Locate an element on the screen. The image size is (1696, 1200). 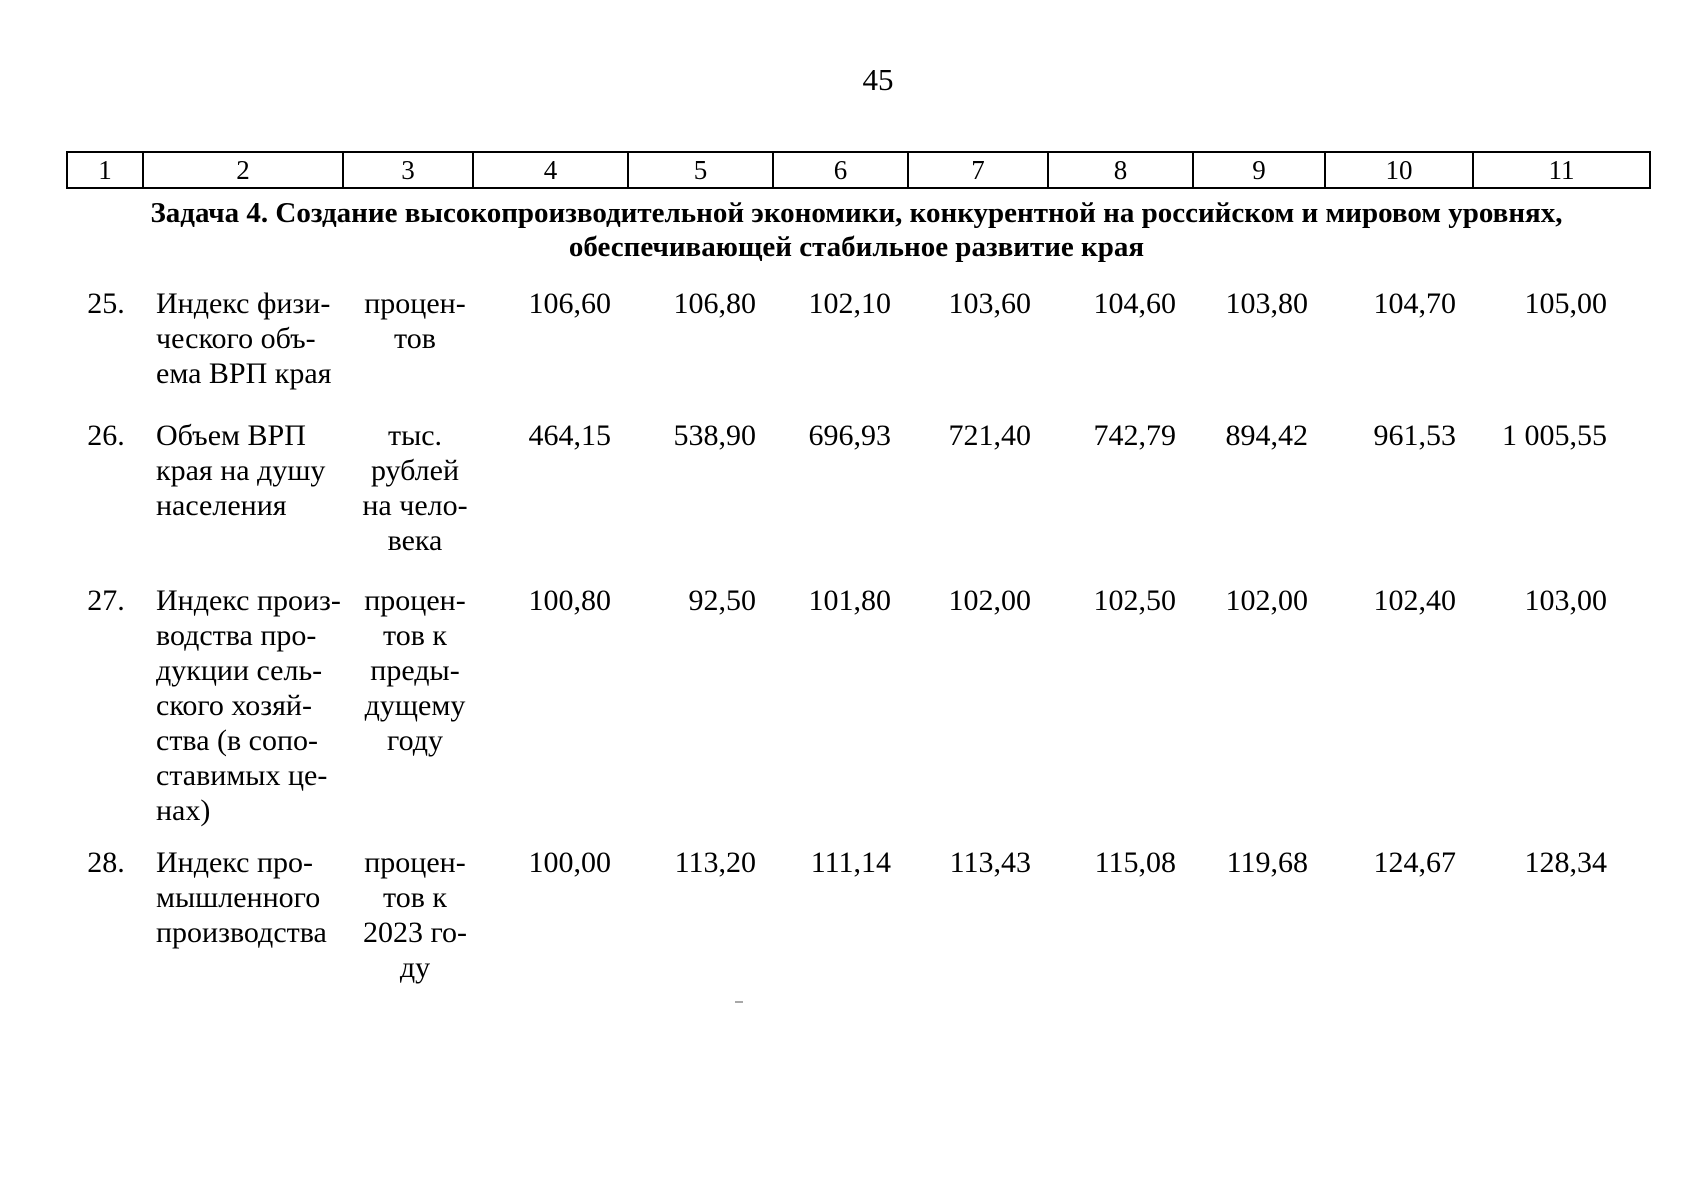
column-number-7: 7 is located at coordinates (977, 170).